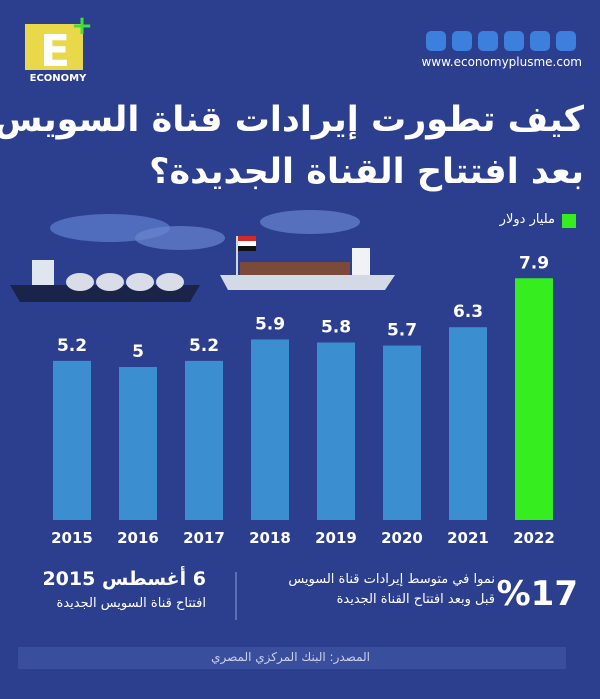 The width and height of the screenshot is (600, 699). I want to click on chart-title: كيف تطورت إيرادات قناة السويس, so click(292, 120).